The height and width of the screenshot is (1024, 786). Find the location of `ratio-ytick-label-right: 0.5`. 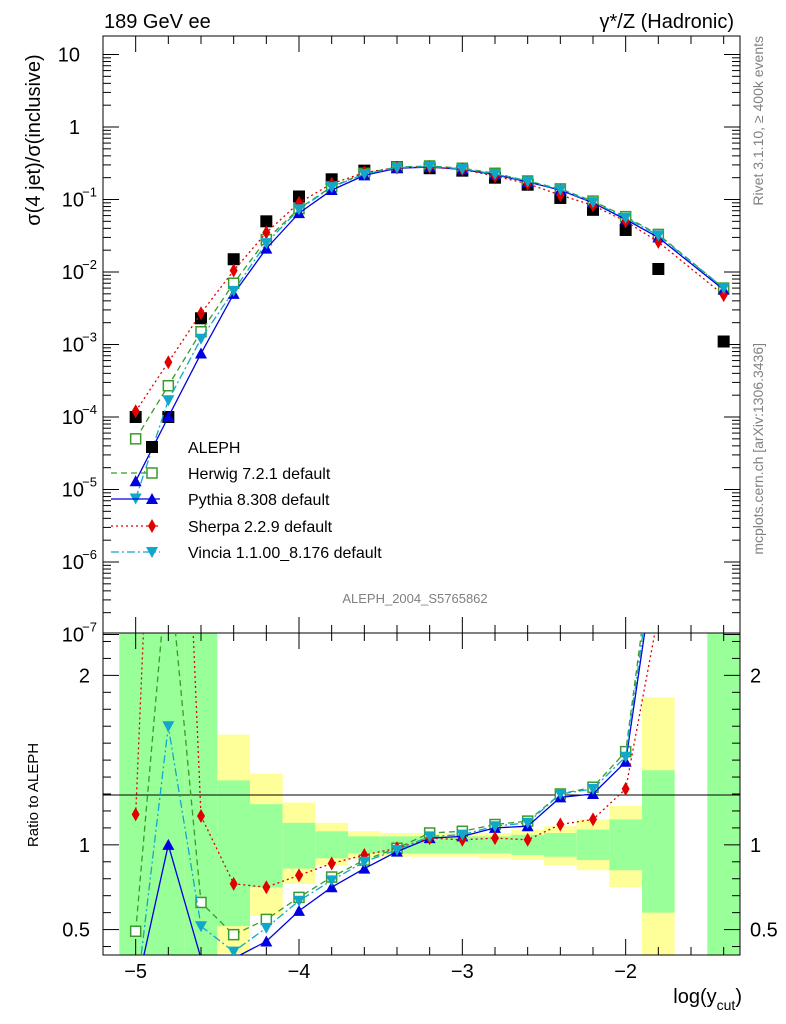

ratio-ytick-label-right: 0.5 is located at coordinates (764, 931).